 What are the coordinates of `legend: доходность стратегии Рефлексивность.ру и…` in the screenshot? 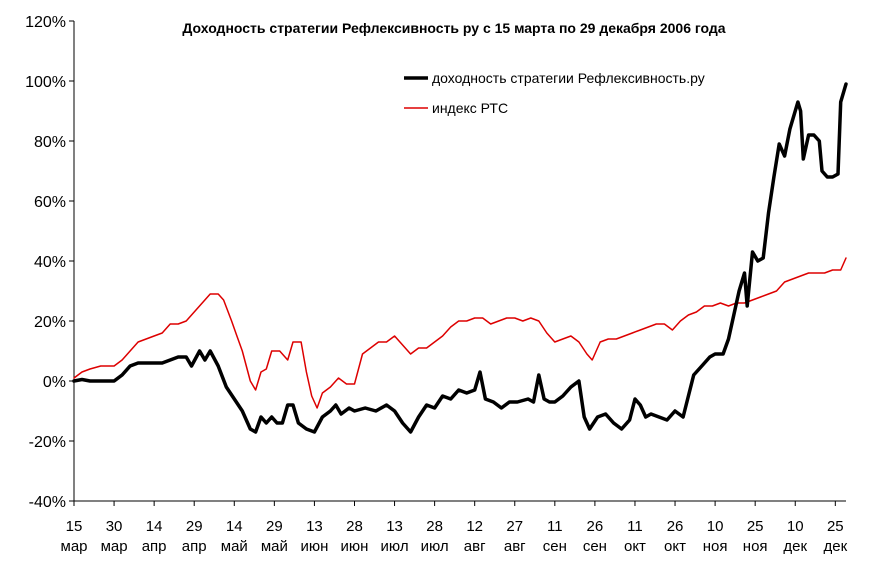 It's located at (554, 93).